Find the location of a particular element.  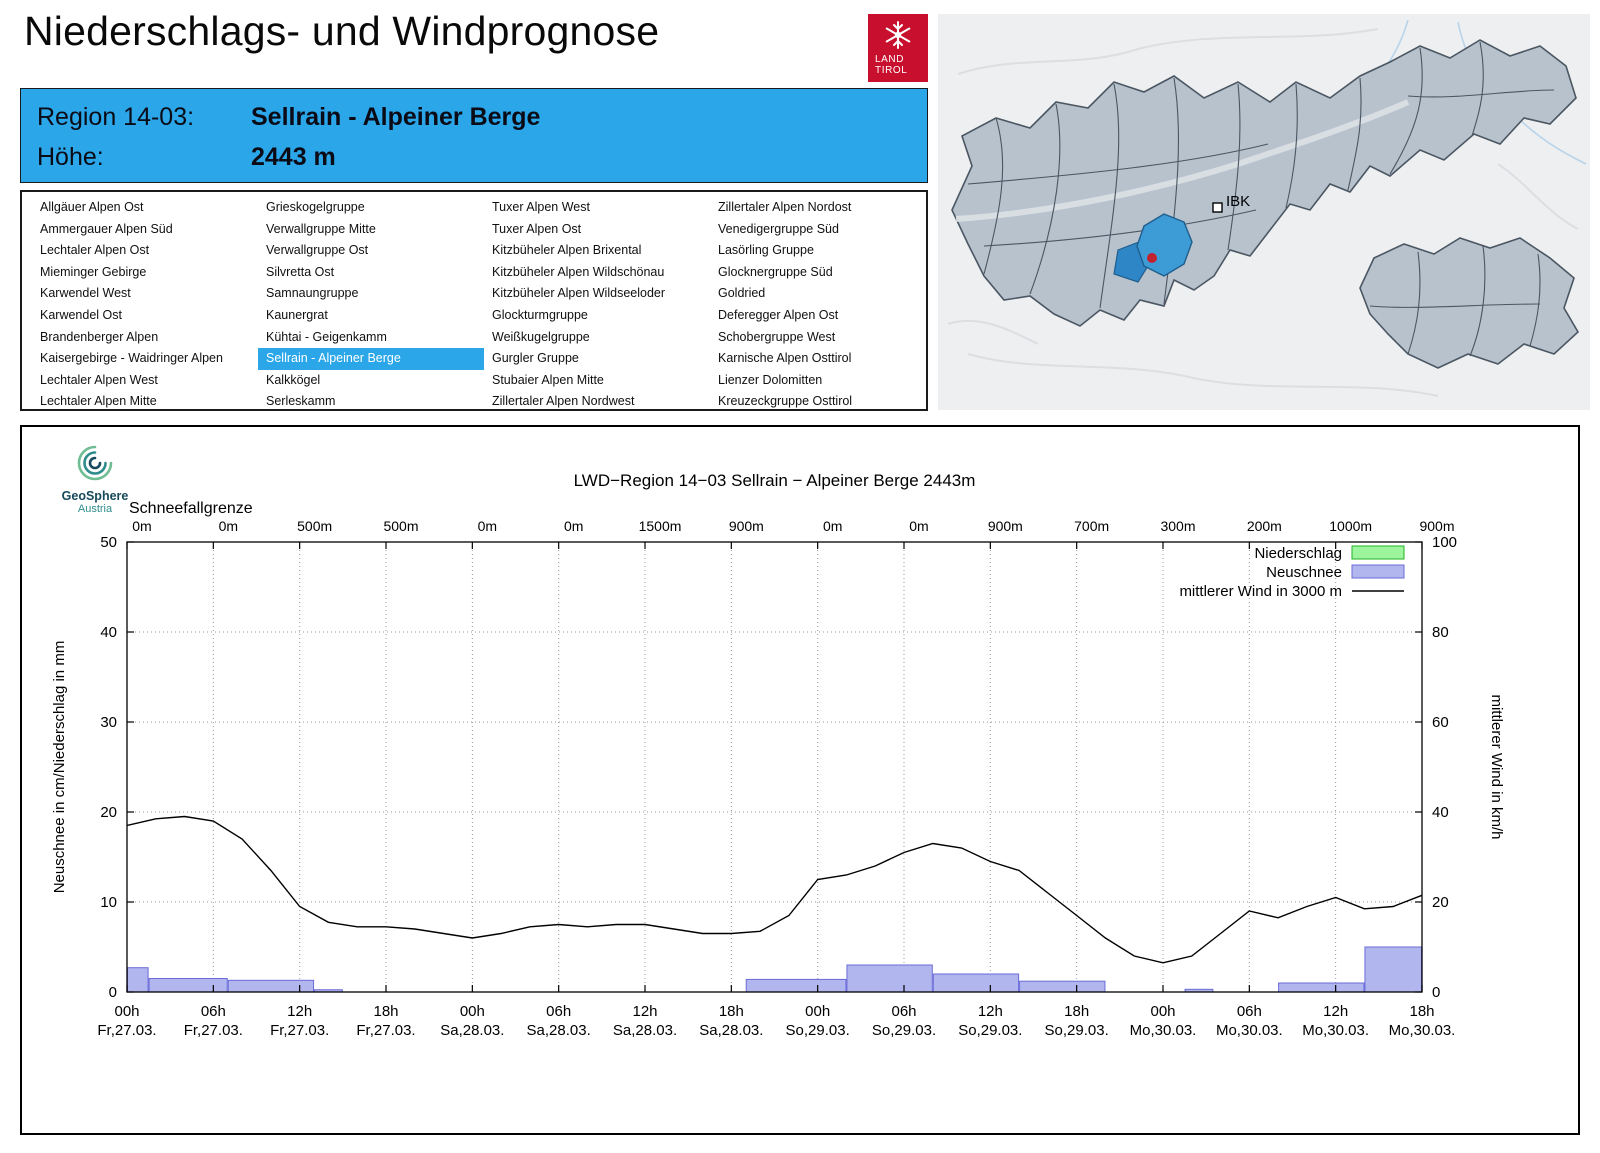

region-list-item: Kitzbüheler Alpen Brixental is located at coordinates (567, 250).